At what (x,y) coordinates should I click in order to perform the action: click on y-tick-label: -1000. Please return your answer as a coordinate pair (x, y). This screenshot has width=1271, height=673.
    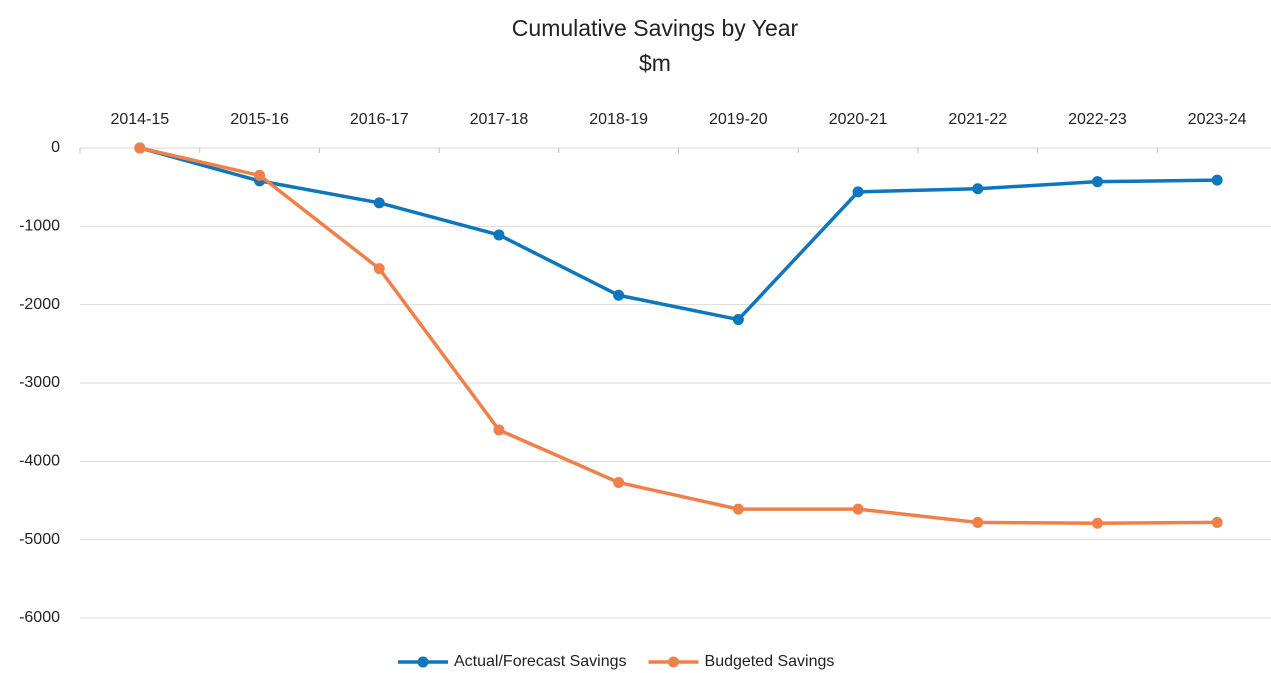
    Looking at the image, I should click on (39, 226).